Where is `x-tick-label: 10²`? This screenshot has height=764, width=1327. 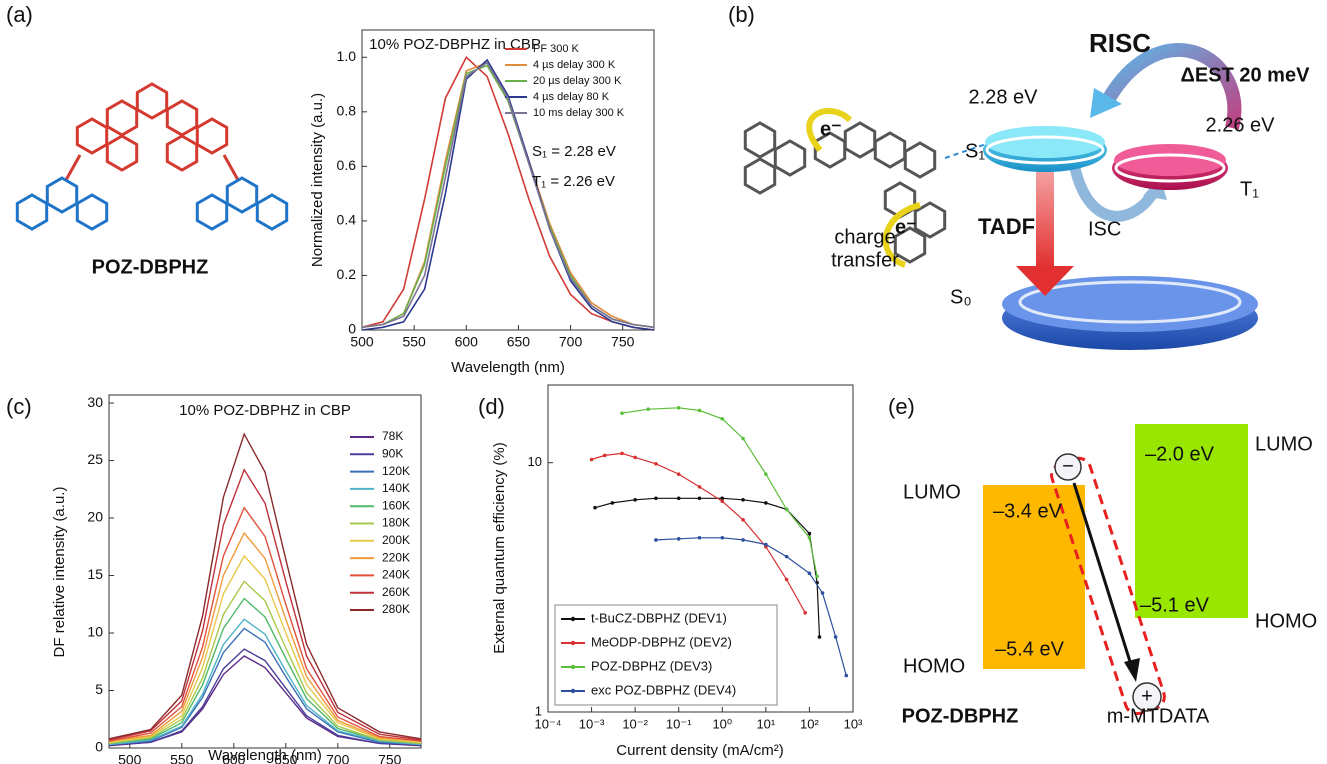 x-tick-label: 10² is located at coordinates (809, 723).